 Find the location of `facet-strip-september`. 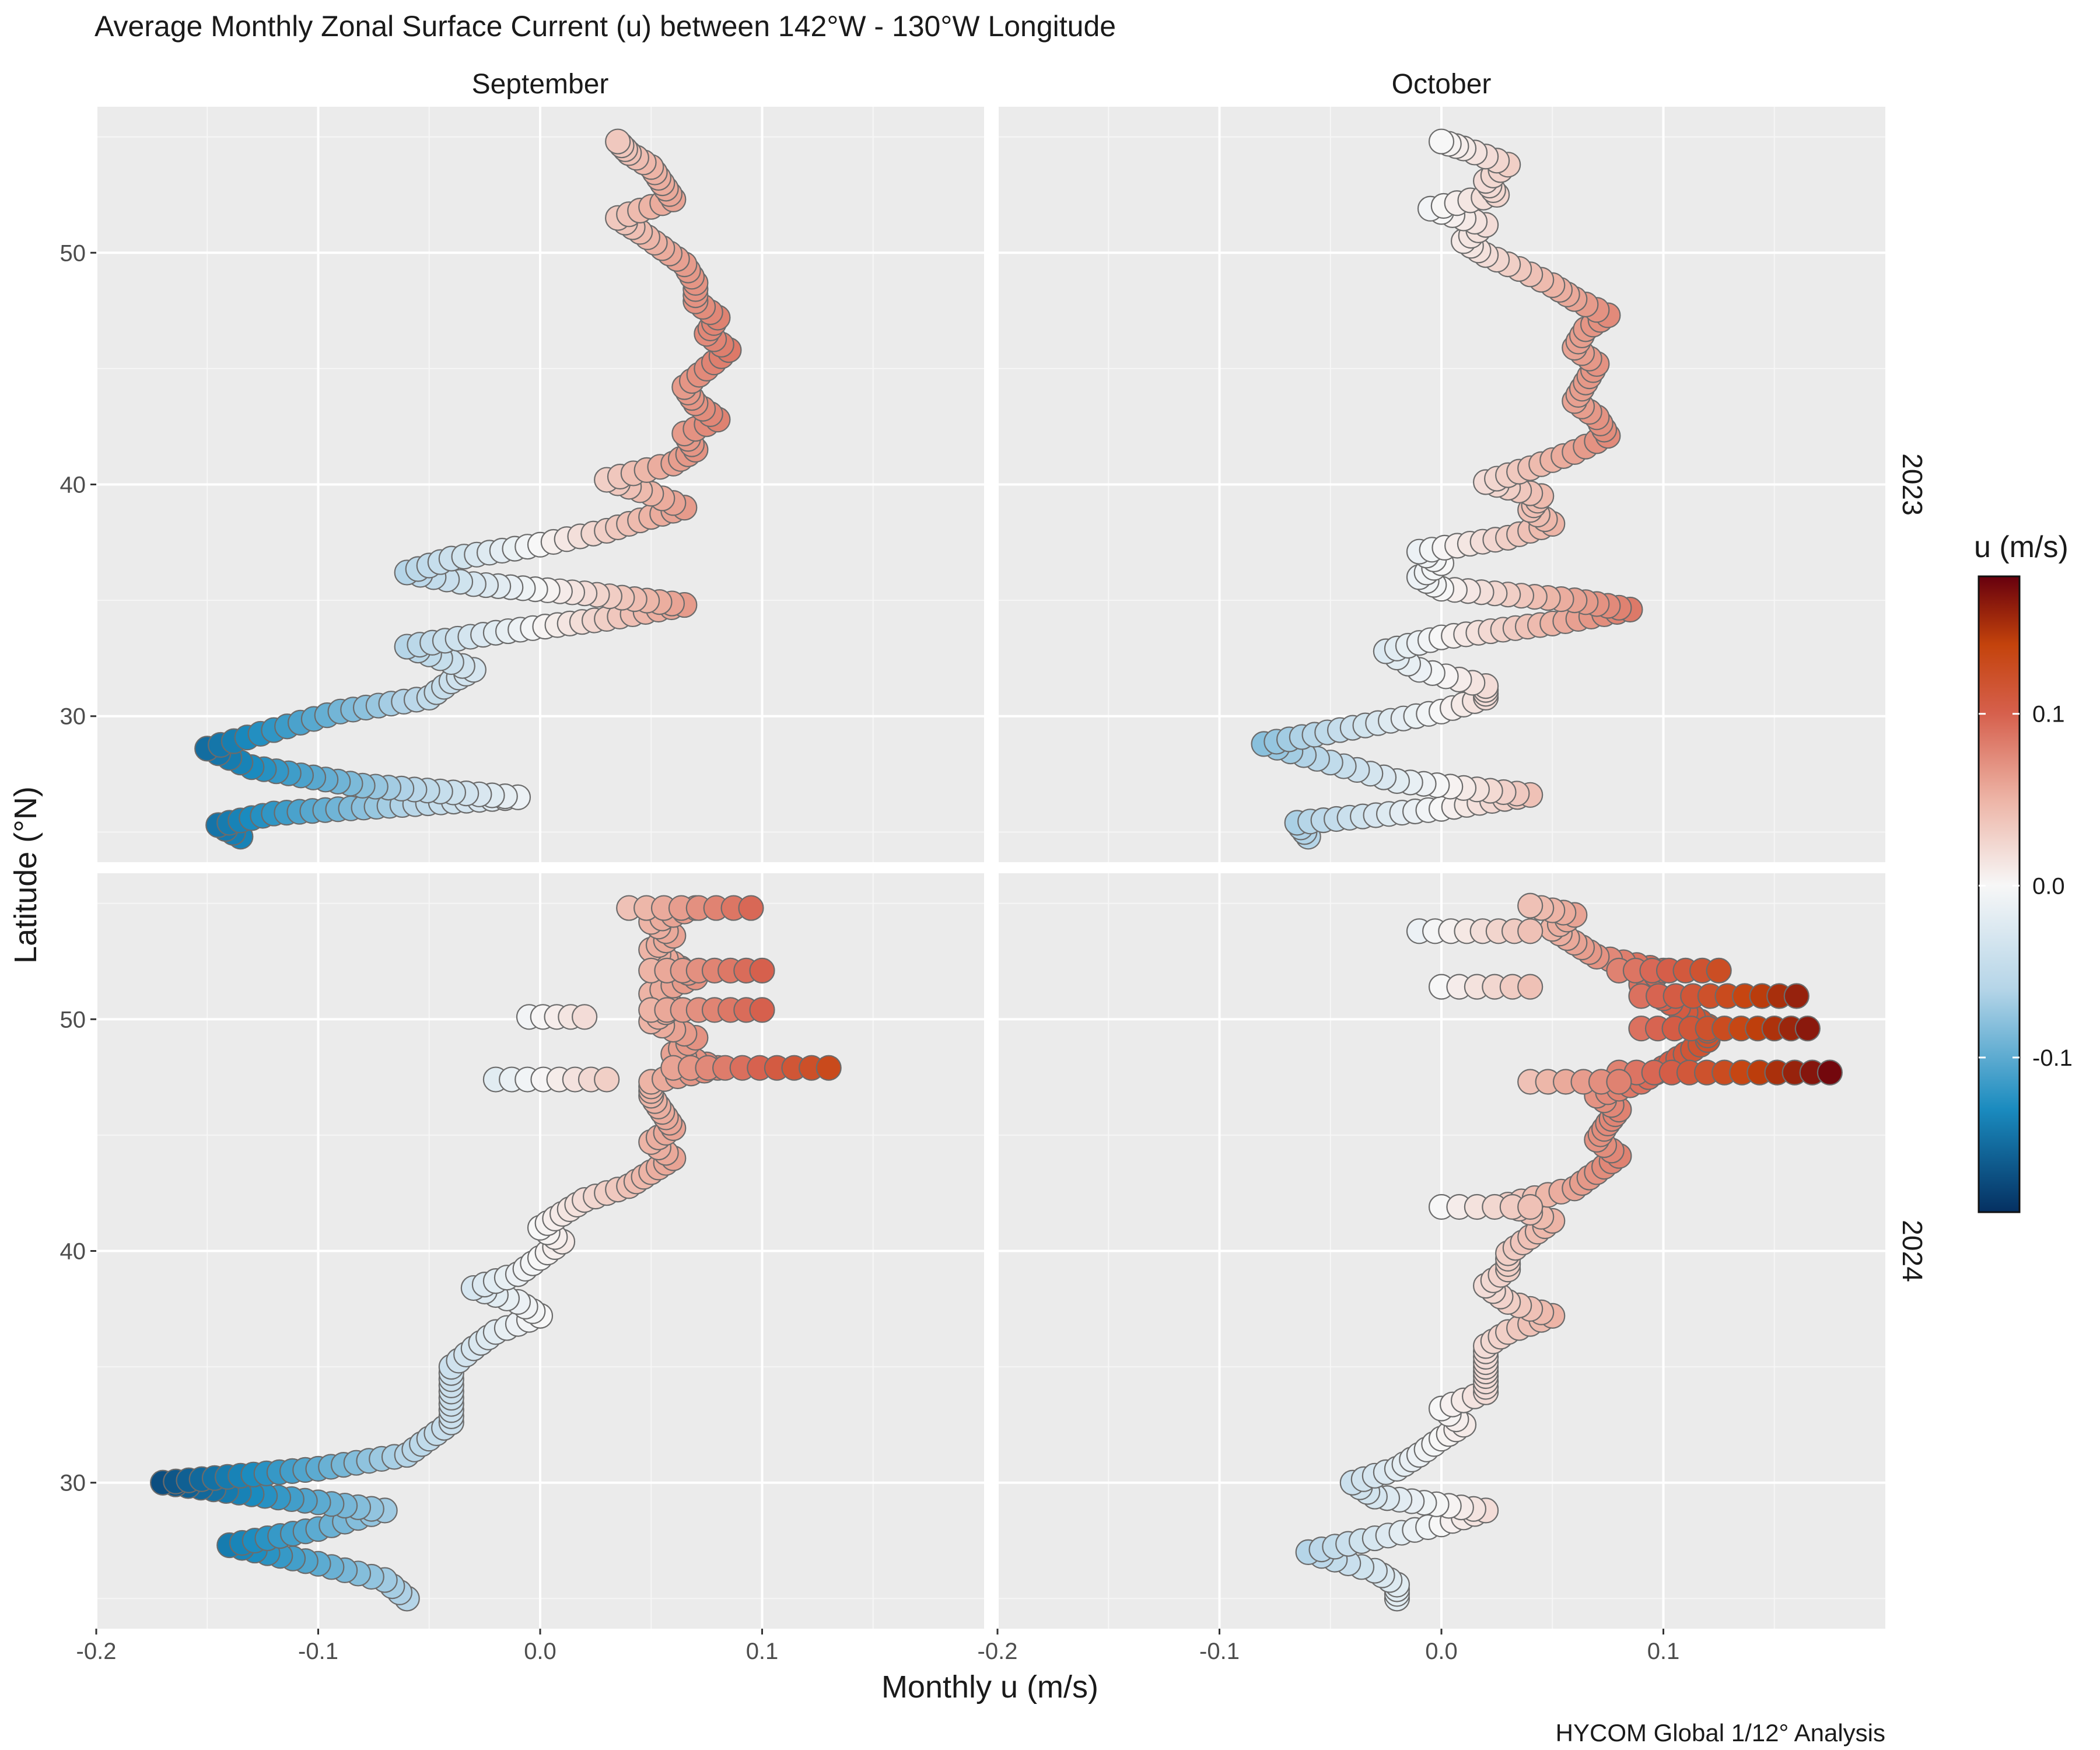

facet-strip-september is located at coordinates (540, 79).